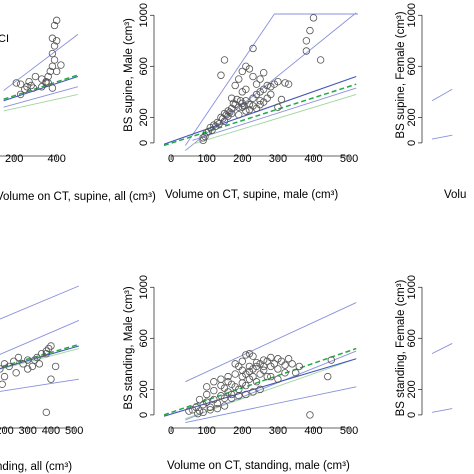  What do you see at coordinates (429, 74) in the screenshot?
I see `panel-top-right: 0 200 600 1000` at bounding box center [429, 74].